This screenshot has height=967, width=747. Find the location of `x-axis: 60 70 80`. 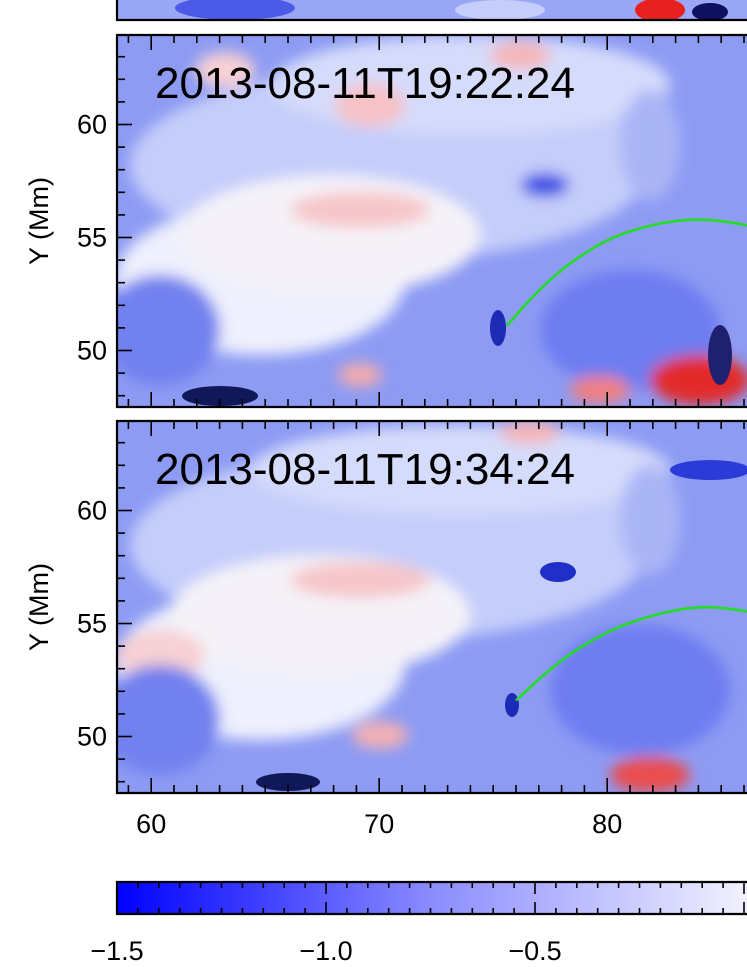

x-axis: 60 70 80 is located at coordinates (379, 824).